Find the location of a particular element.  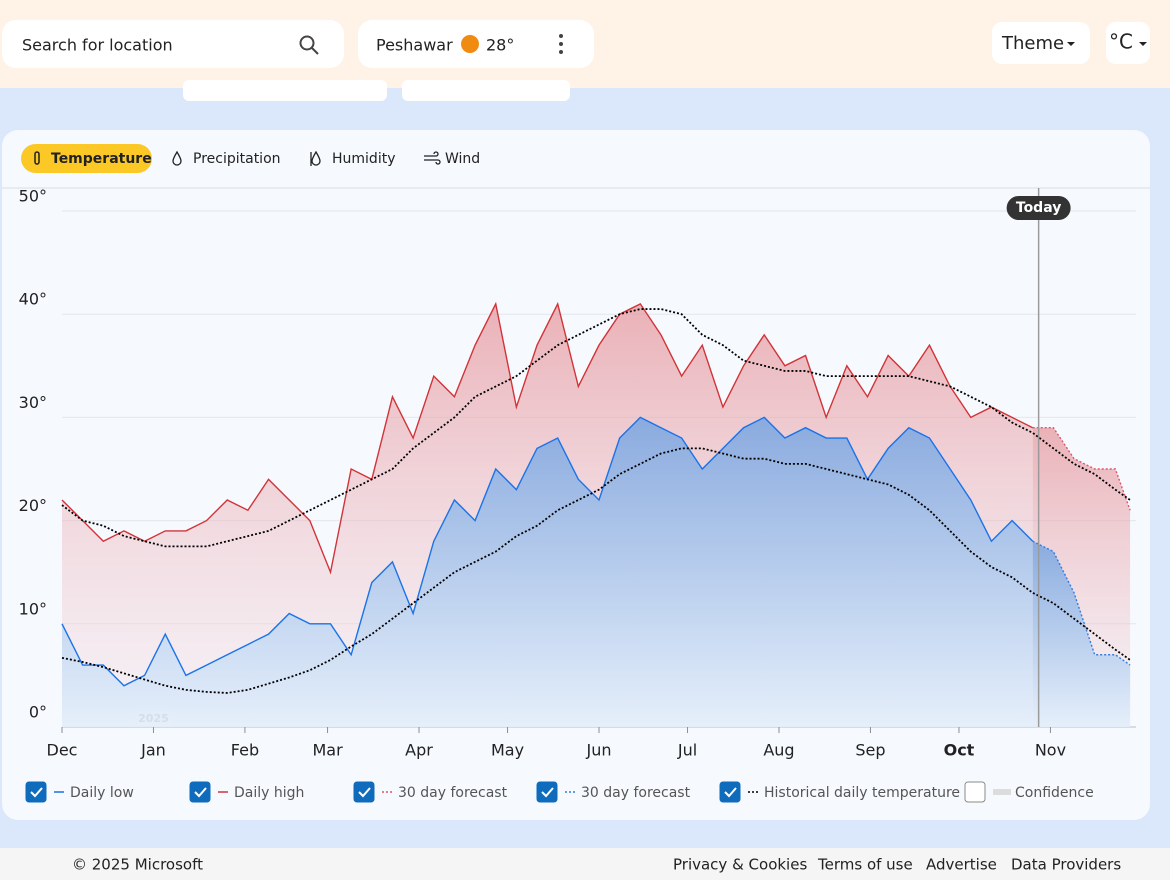

legend-label: Confidence is located at coordinates (1054, 793).